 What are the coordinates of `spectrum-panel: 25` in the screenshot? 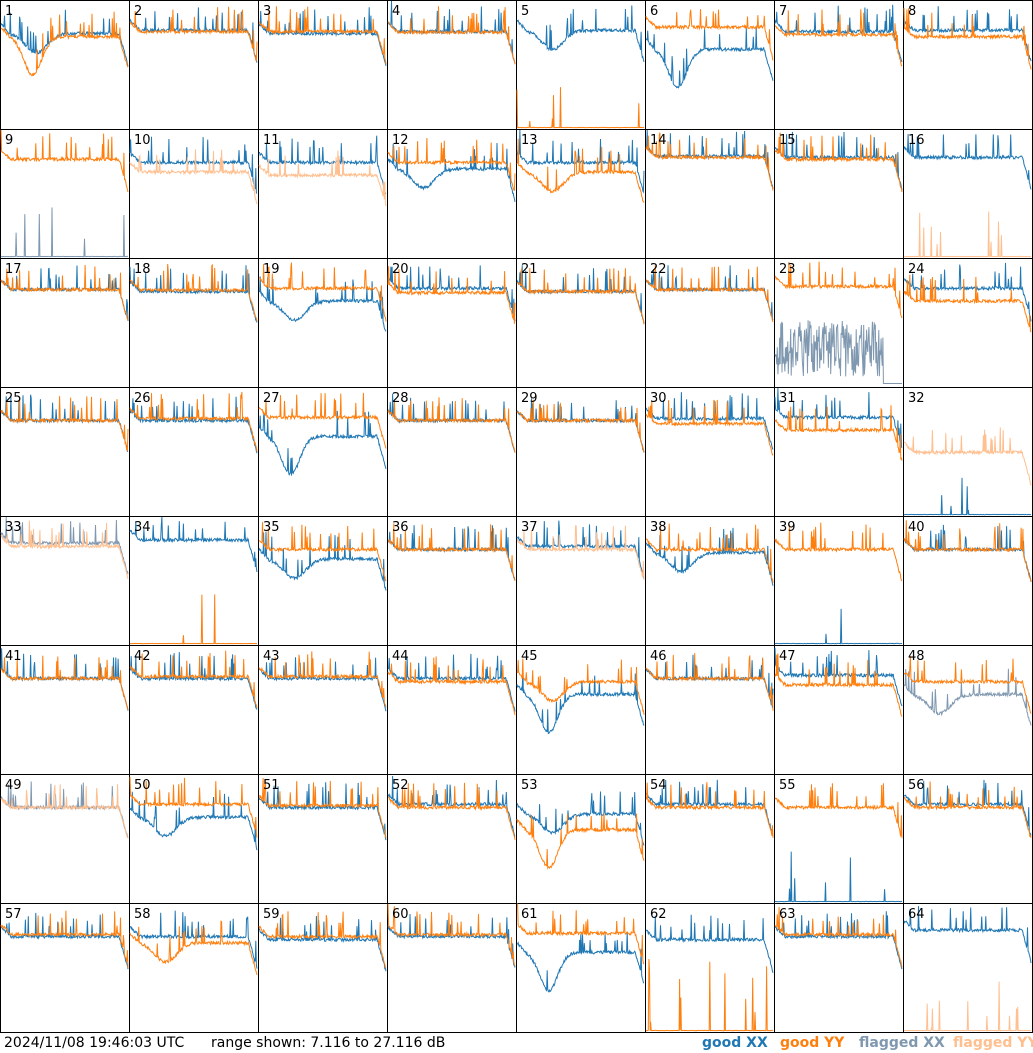 It's located at (65, 452).